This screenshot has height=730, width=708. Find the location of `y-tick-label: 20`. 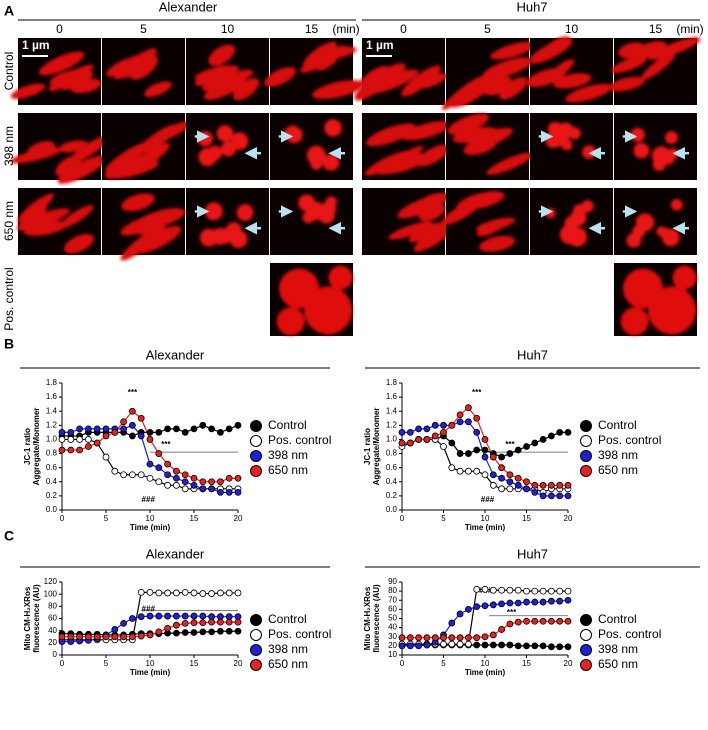

y-tick-label: 20 is located at coordinates (392, 645).